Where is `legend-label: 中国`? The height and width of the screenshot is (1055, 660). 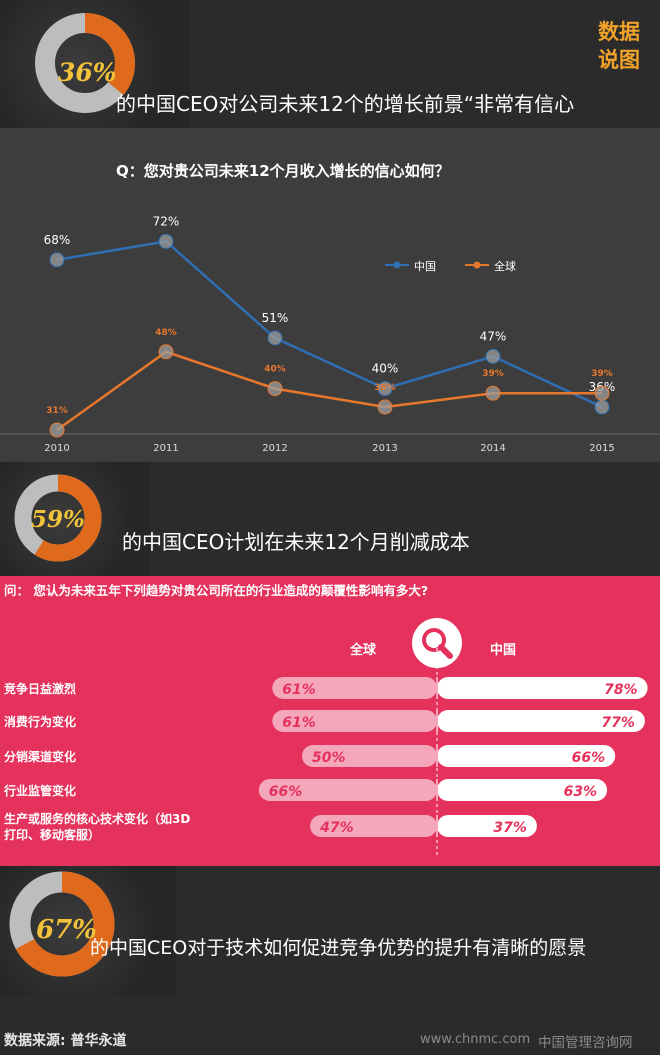 legend-label: 中国 is located at coordinates (425, 266).